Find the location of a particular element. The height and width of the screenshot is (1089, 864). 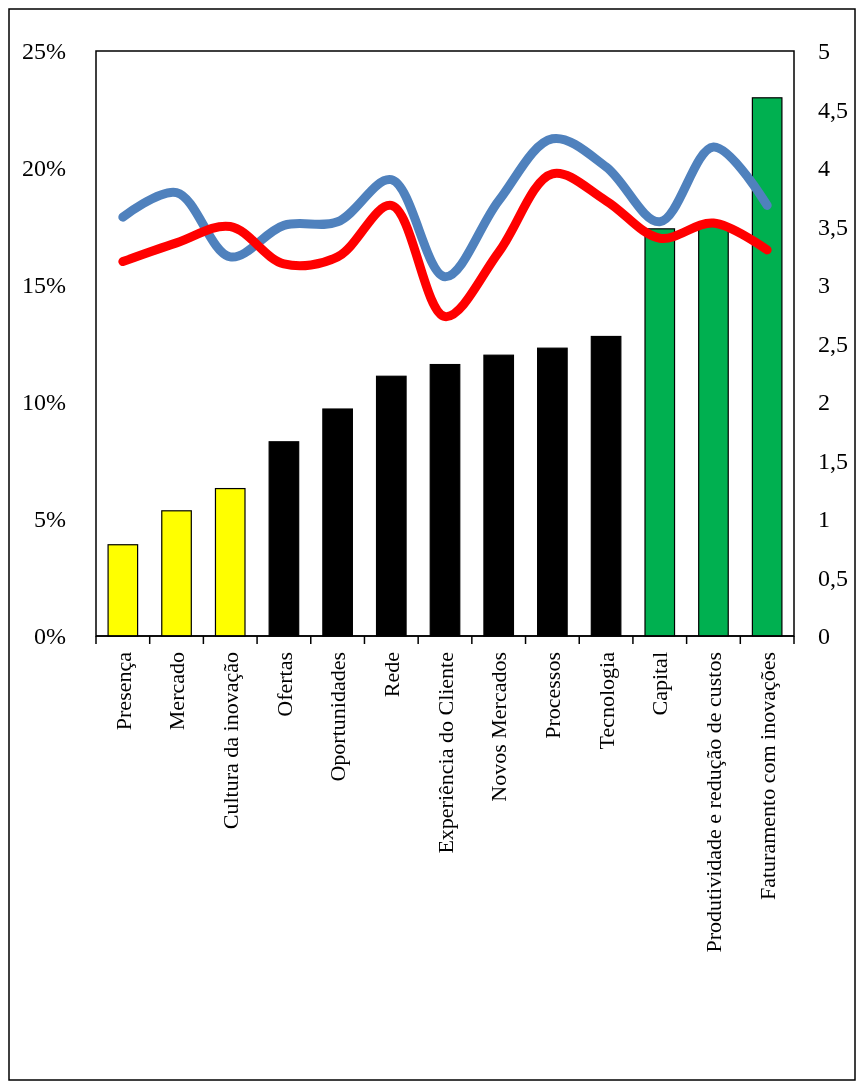

x-tick-label: Produtividade e redução de custos is located at coordinates (714, 802).